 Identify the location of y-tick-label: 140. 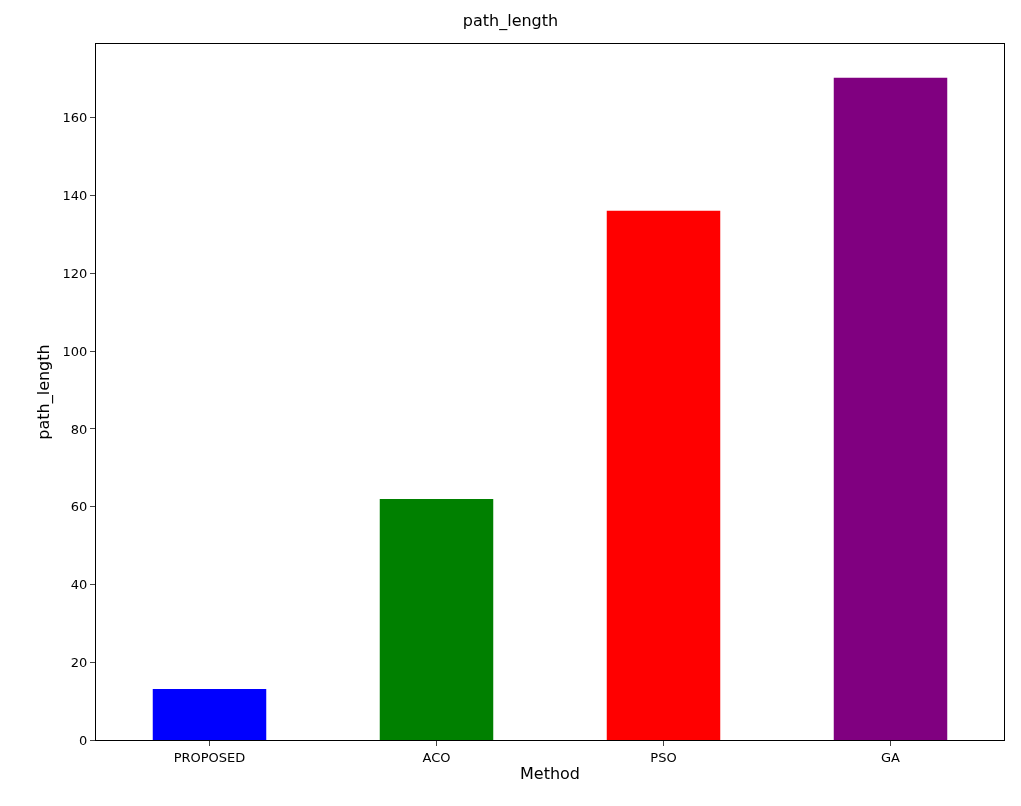
(75, 196).